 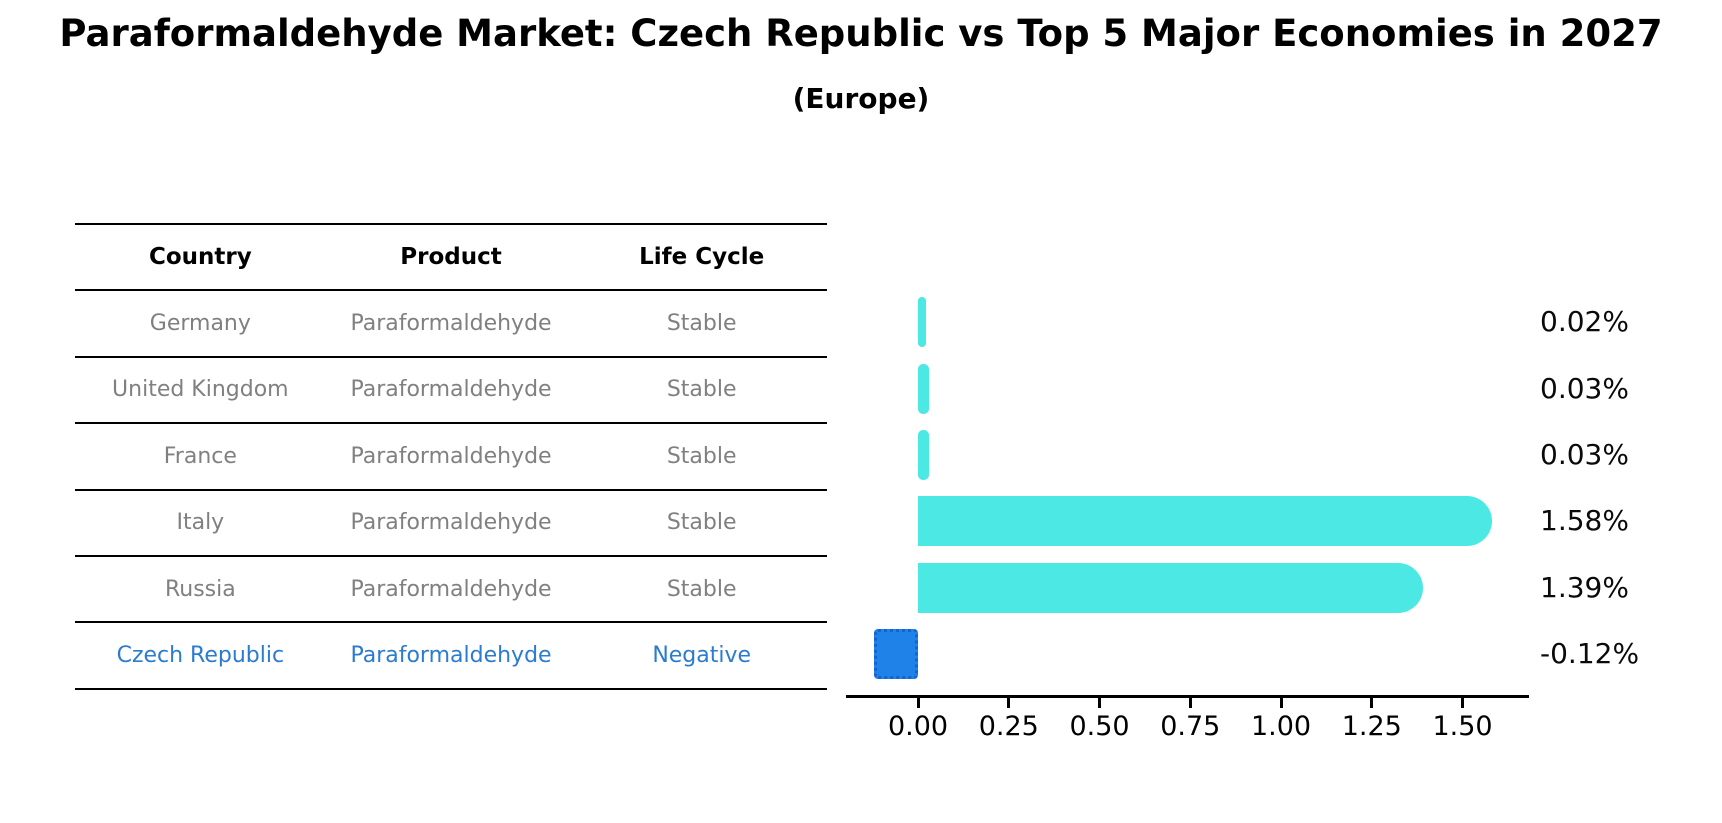 I want to click on x-tick-0.25, so click(x=1009, y=703).